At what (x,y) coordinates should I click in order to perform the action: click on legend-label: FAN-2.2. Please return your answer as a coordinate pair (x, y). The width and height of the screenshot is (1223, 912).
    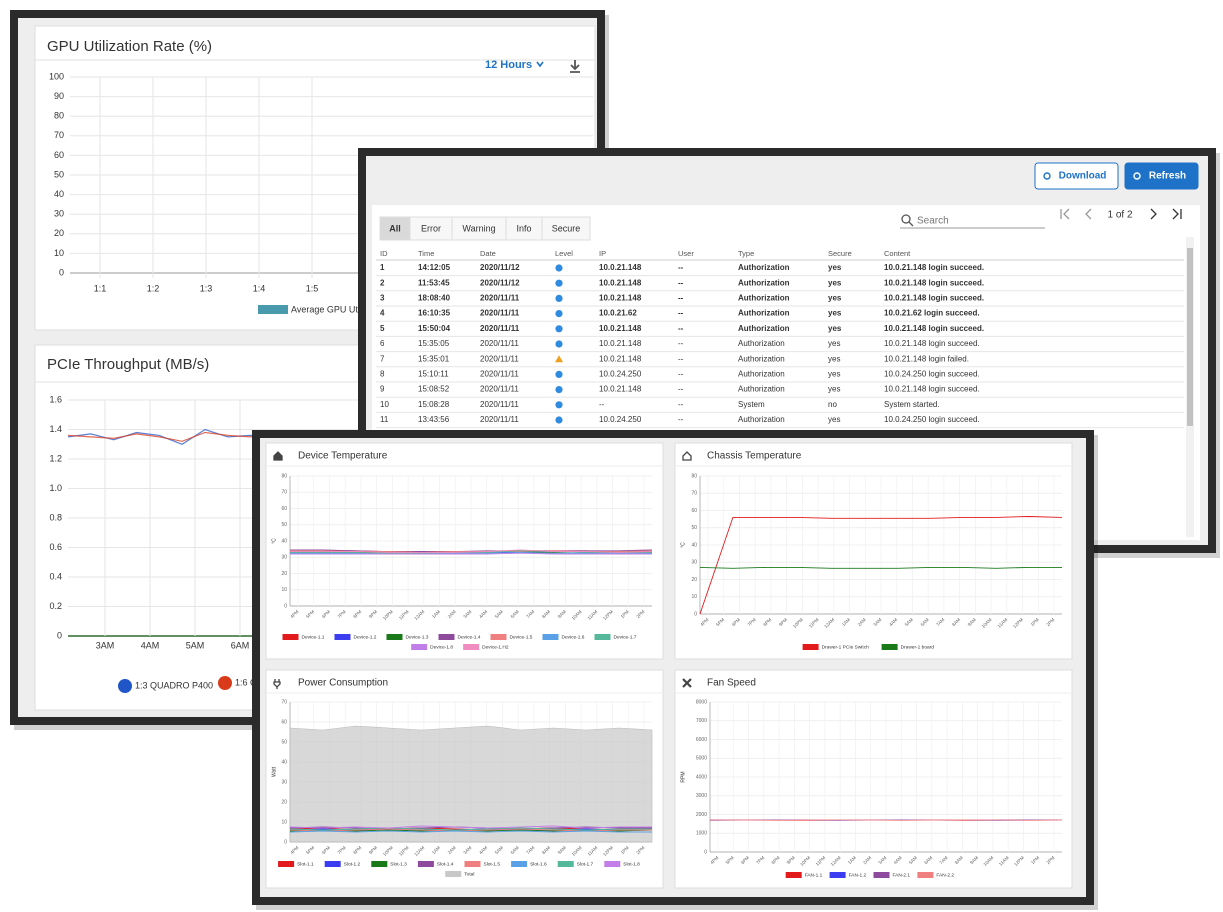
    Looking at the image, I should click on (945, 875).